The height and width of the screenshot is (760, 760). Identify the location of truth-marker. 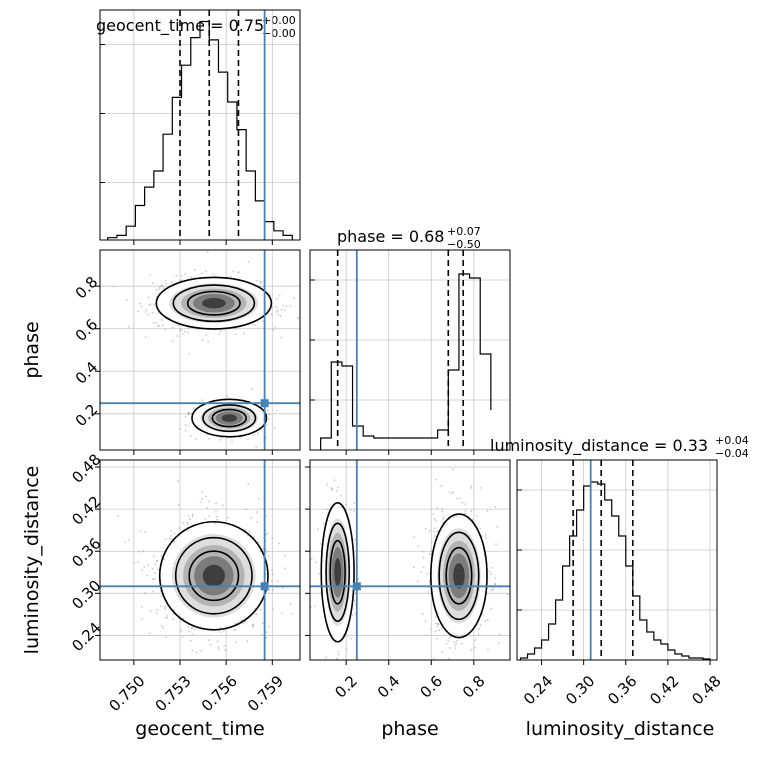
(264, 586).